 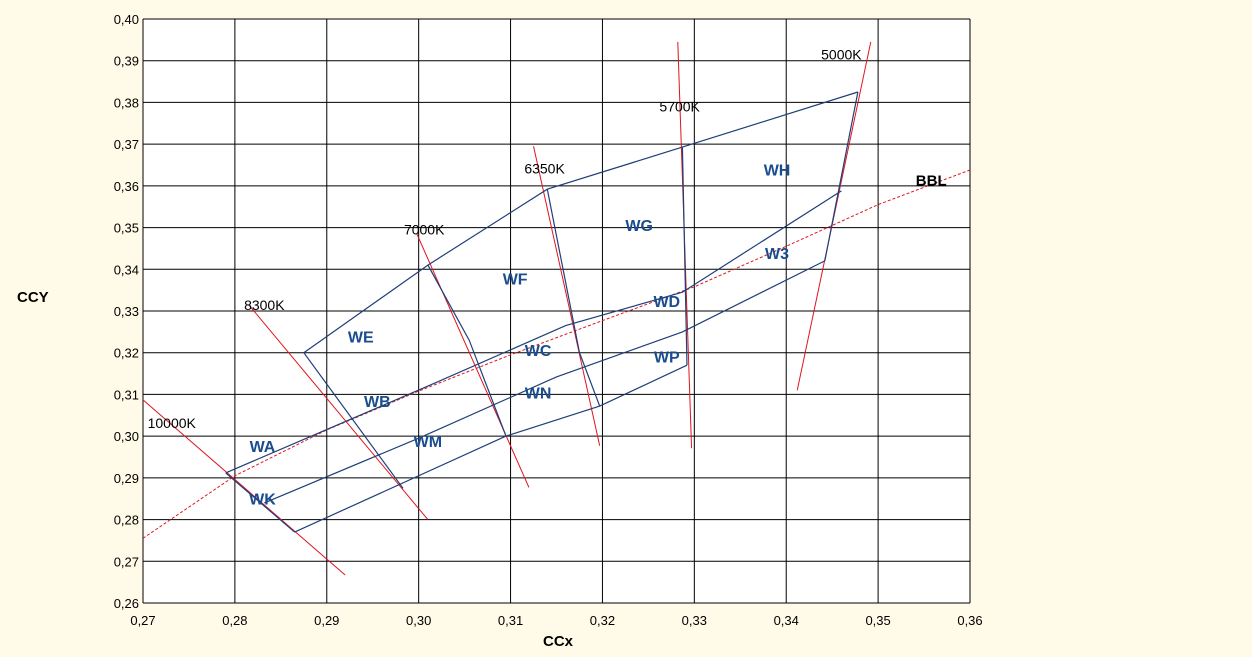 I want to click on y-tick-label: 0,26, so click(x=126, y=603).